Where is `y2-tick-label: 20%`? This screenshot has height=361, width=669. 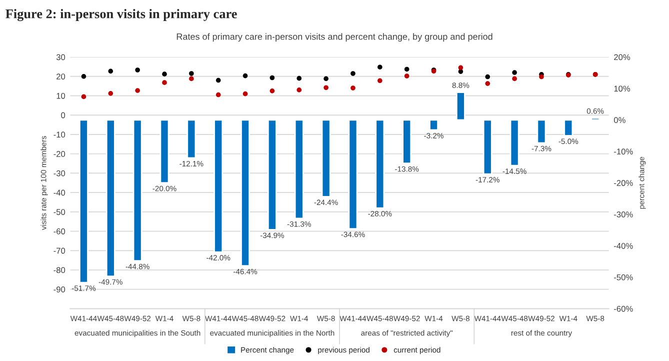 y2-tick-label: 20% is located at coordinates (622, 57).